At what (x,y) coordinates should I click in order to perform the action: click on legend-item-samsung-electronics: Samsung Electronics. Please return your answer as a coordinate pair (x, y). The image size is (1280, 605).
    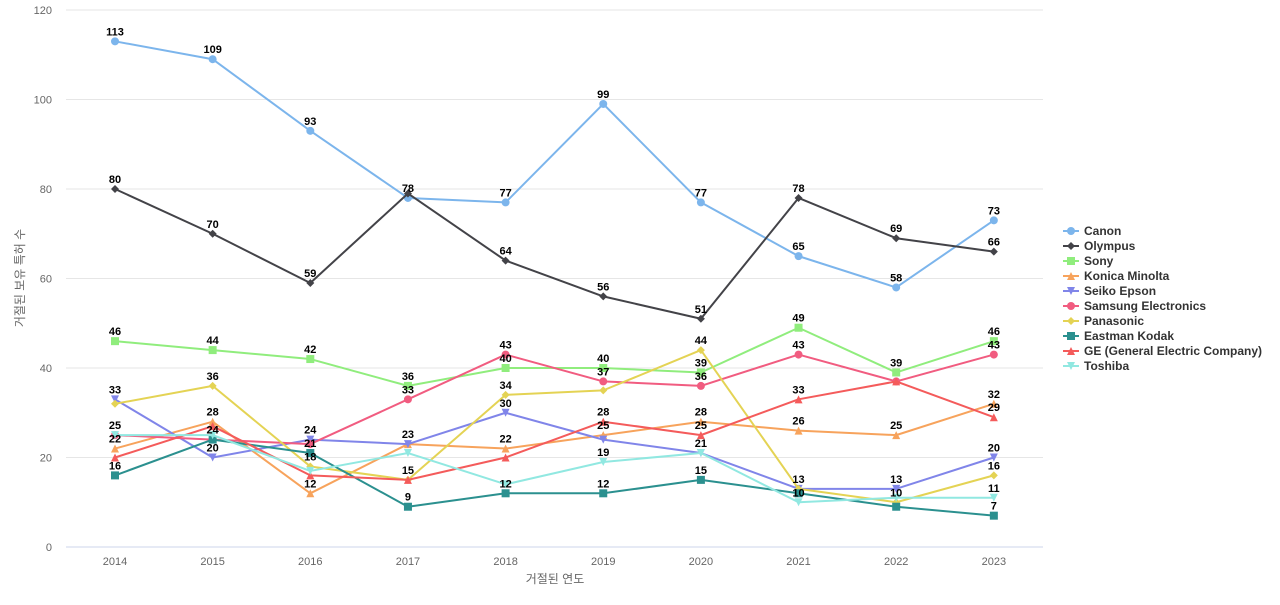
    Looking at the image, I should click on (1134, 306).